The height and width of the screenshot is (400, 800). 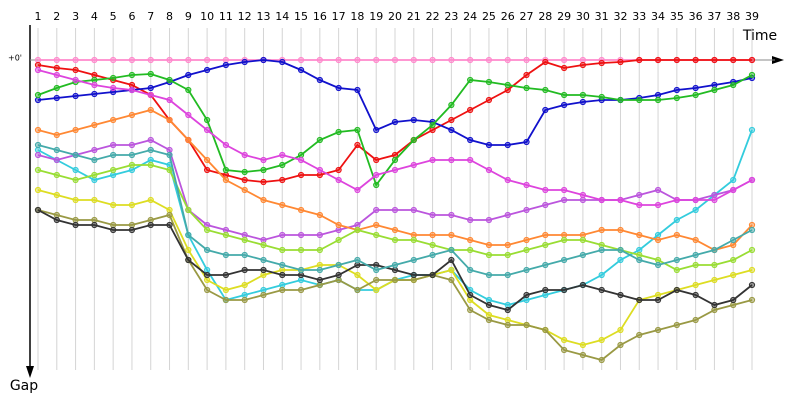 What do you see at coordinates (778, 60) in the screenshot?
I see `x-axis-arrow` at bounding box center [778, 60].